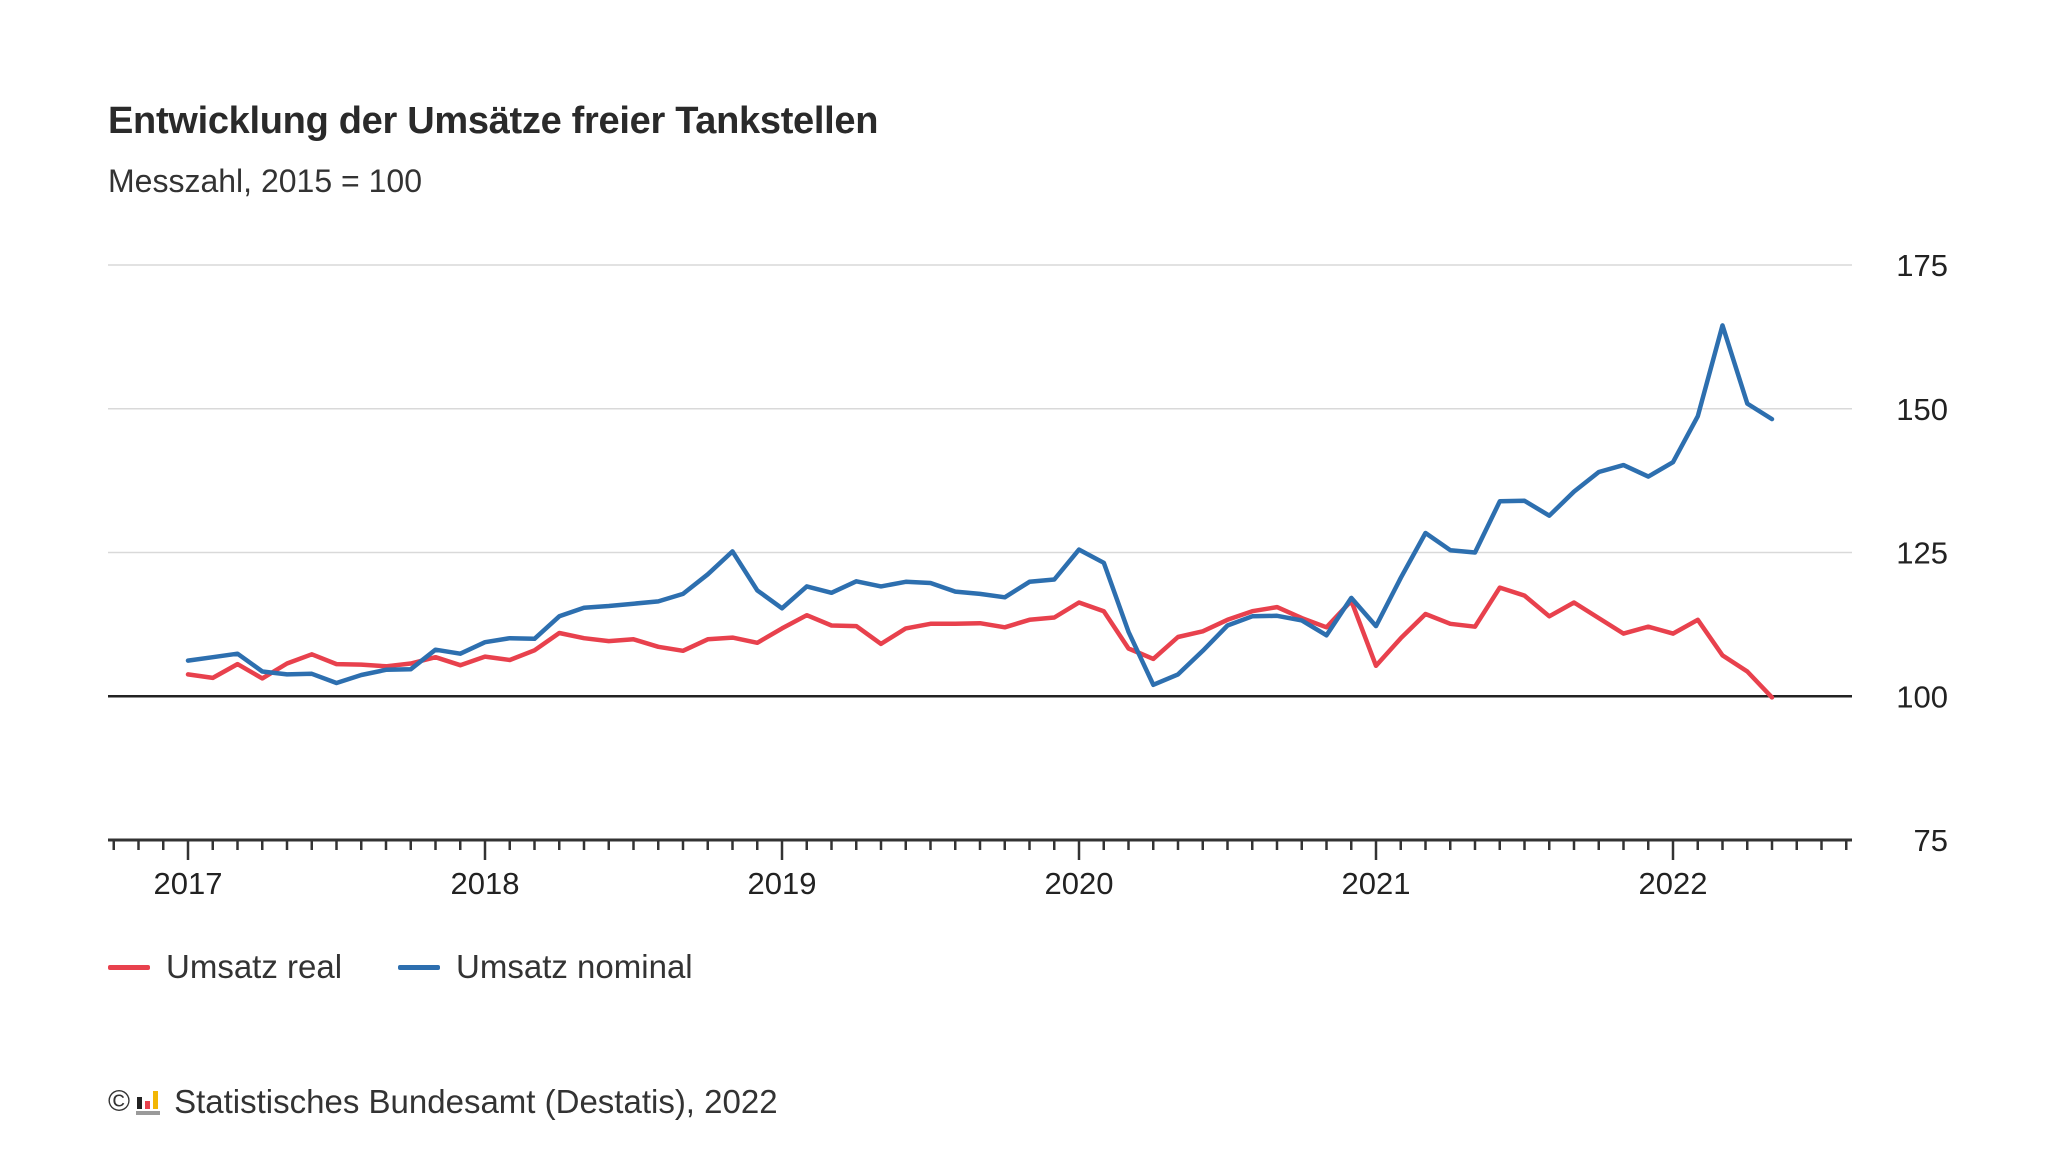 This screenshot has width=2048, height=1152. I want to click on legend-item-real: Umsatz real, so click(225, 967).